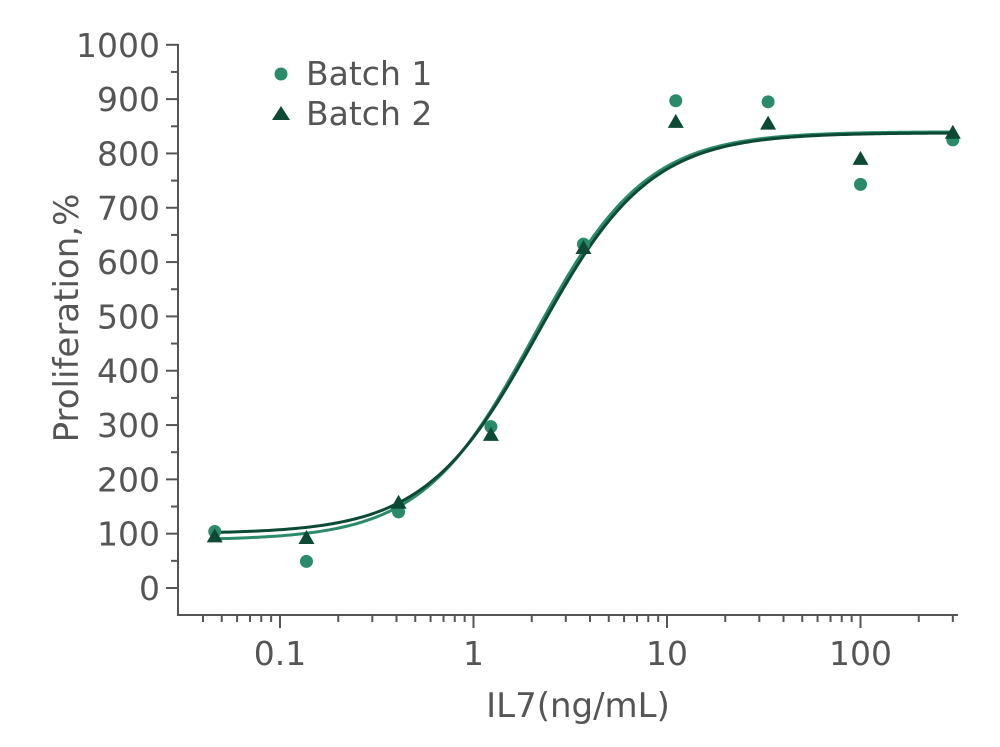 This screenshot has height=747, width=1000. Describe the element at coordinates (577, 644) in the screenshot. I see `x-ticks: 0.1 1 10 100` at that location.